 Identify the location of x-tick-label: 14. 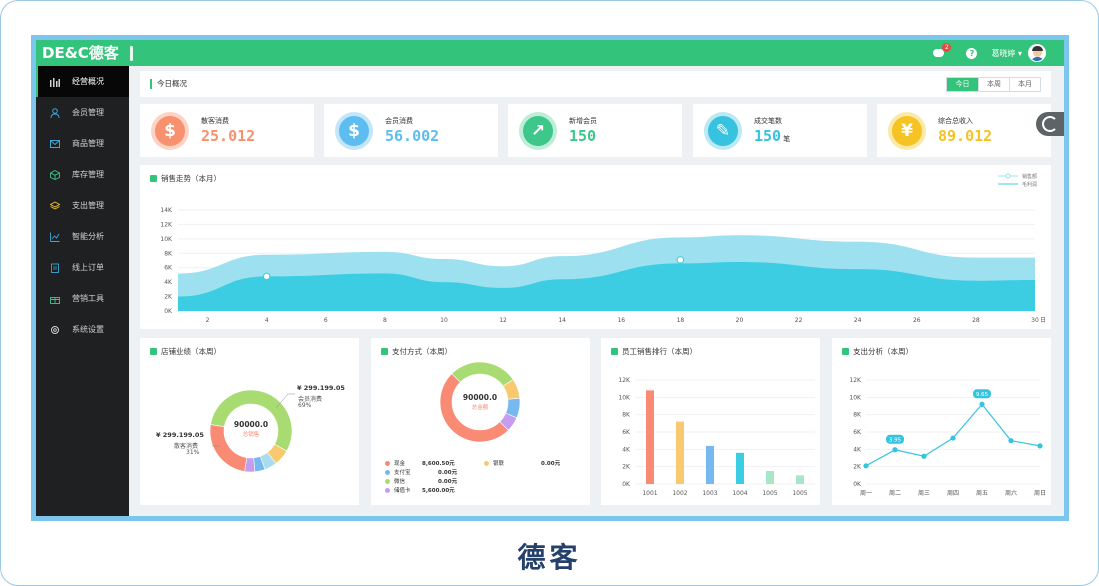
(562, 320).